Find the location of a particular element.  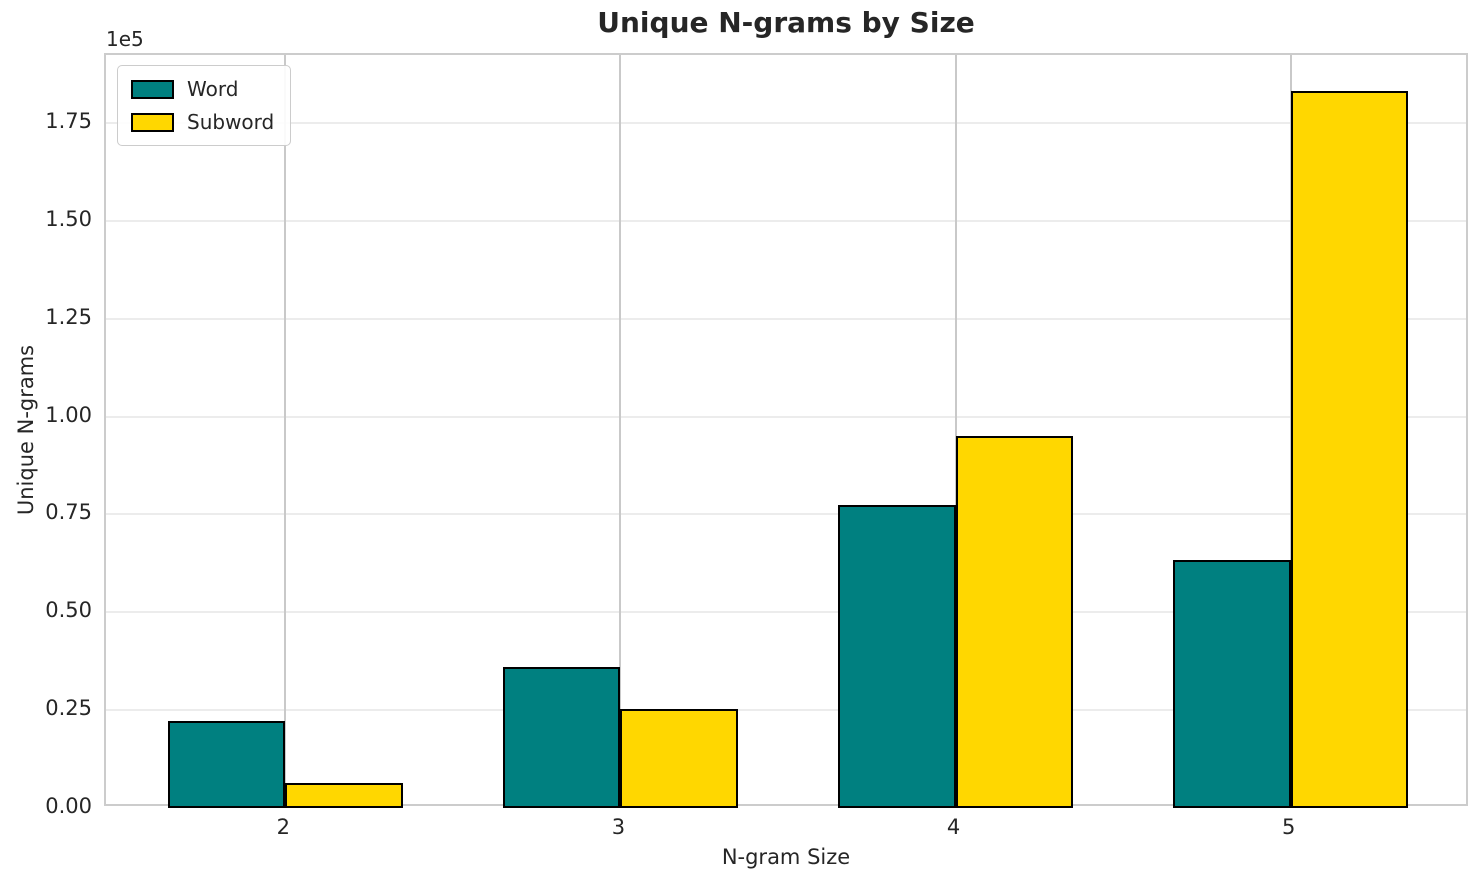

bar-word-n4 is located at coordinates (897, 656).